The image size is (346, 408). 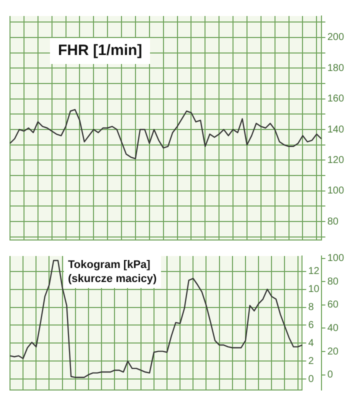 What do you see at coordinates (314, 290) in the screenshot?
I see `y-tick-label: 10` at bounding box center [314, 290].